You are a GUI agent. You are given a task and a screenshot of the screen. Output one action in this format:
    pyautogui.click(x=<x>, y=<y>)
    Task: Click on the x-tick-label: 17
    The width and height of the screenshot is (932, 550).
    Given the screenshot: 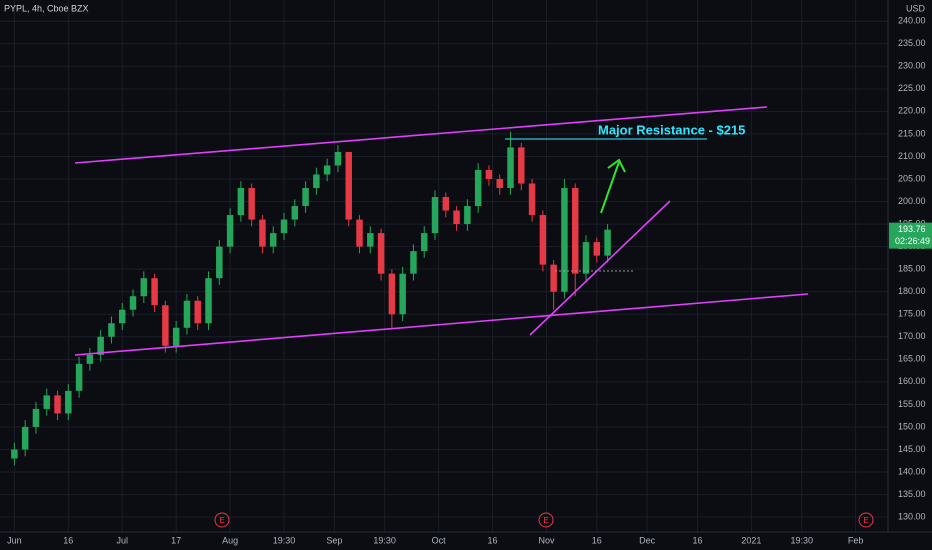 What is the action you would take?
    pyautogui.click(x=176, y=540)
    